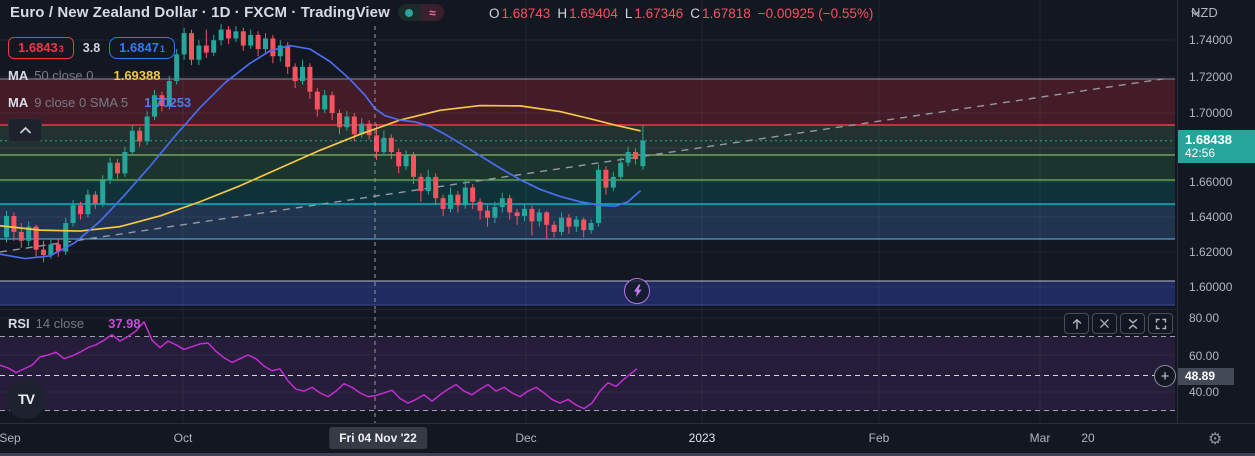 This screenshot has height=456, width=1255. Describe the element at coordinates (562, 13) in the screenshot. I see `high-label: H` at that location.